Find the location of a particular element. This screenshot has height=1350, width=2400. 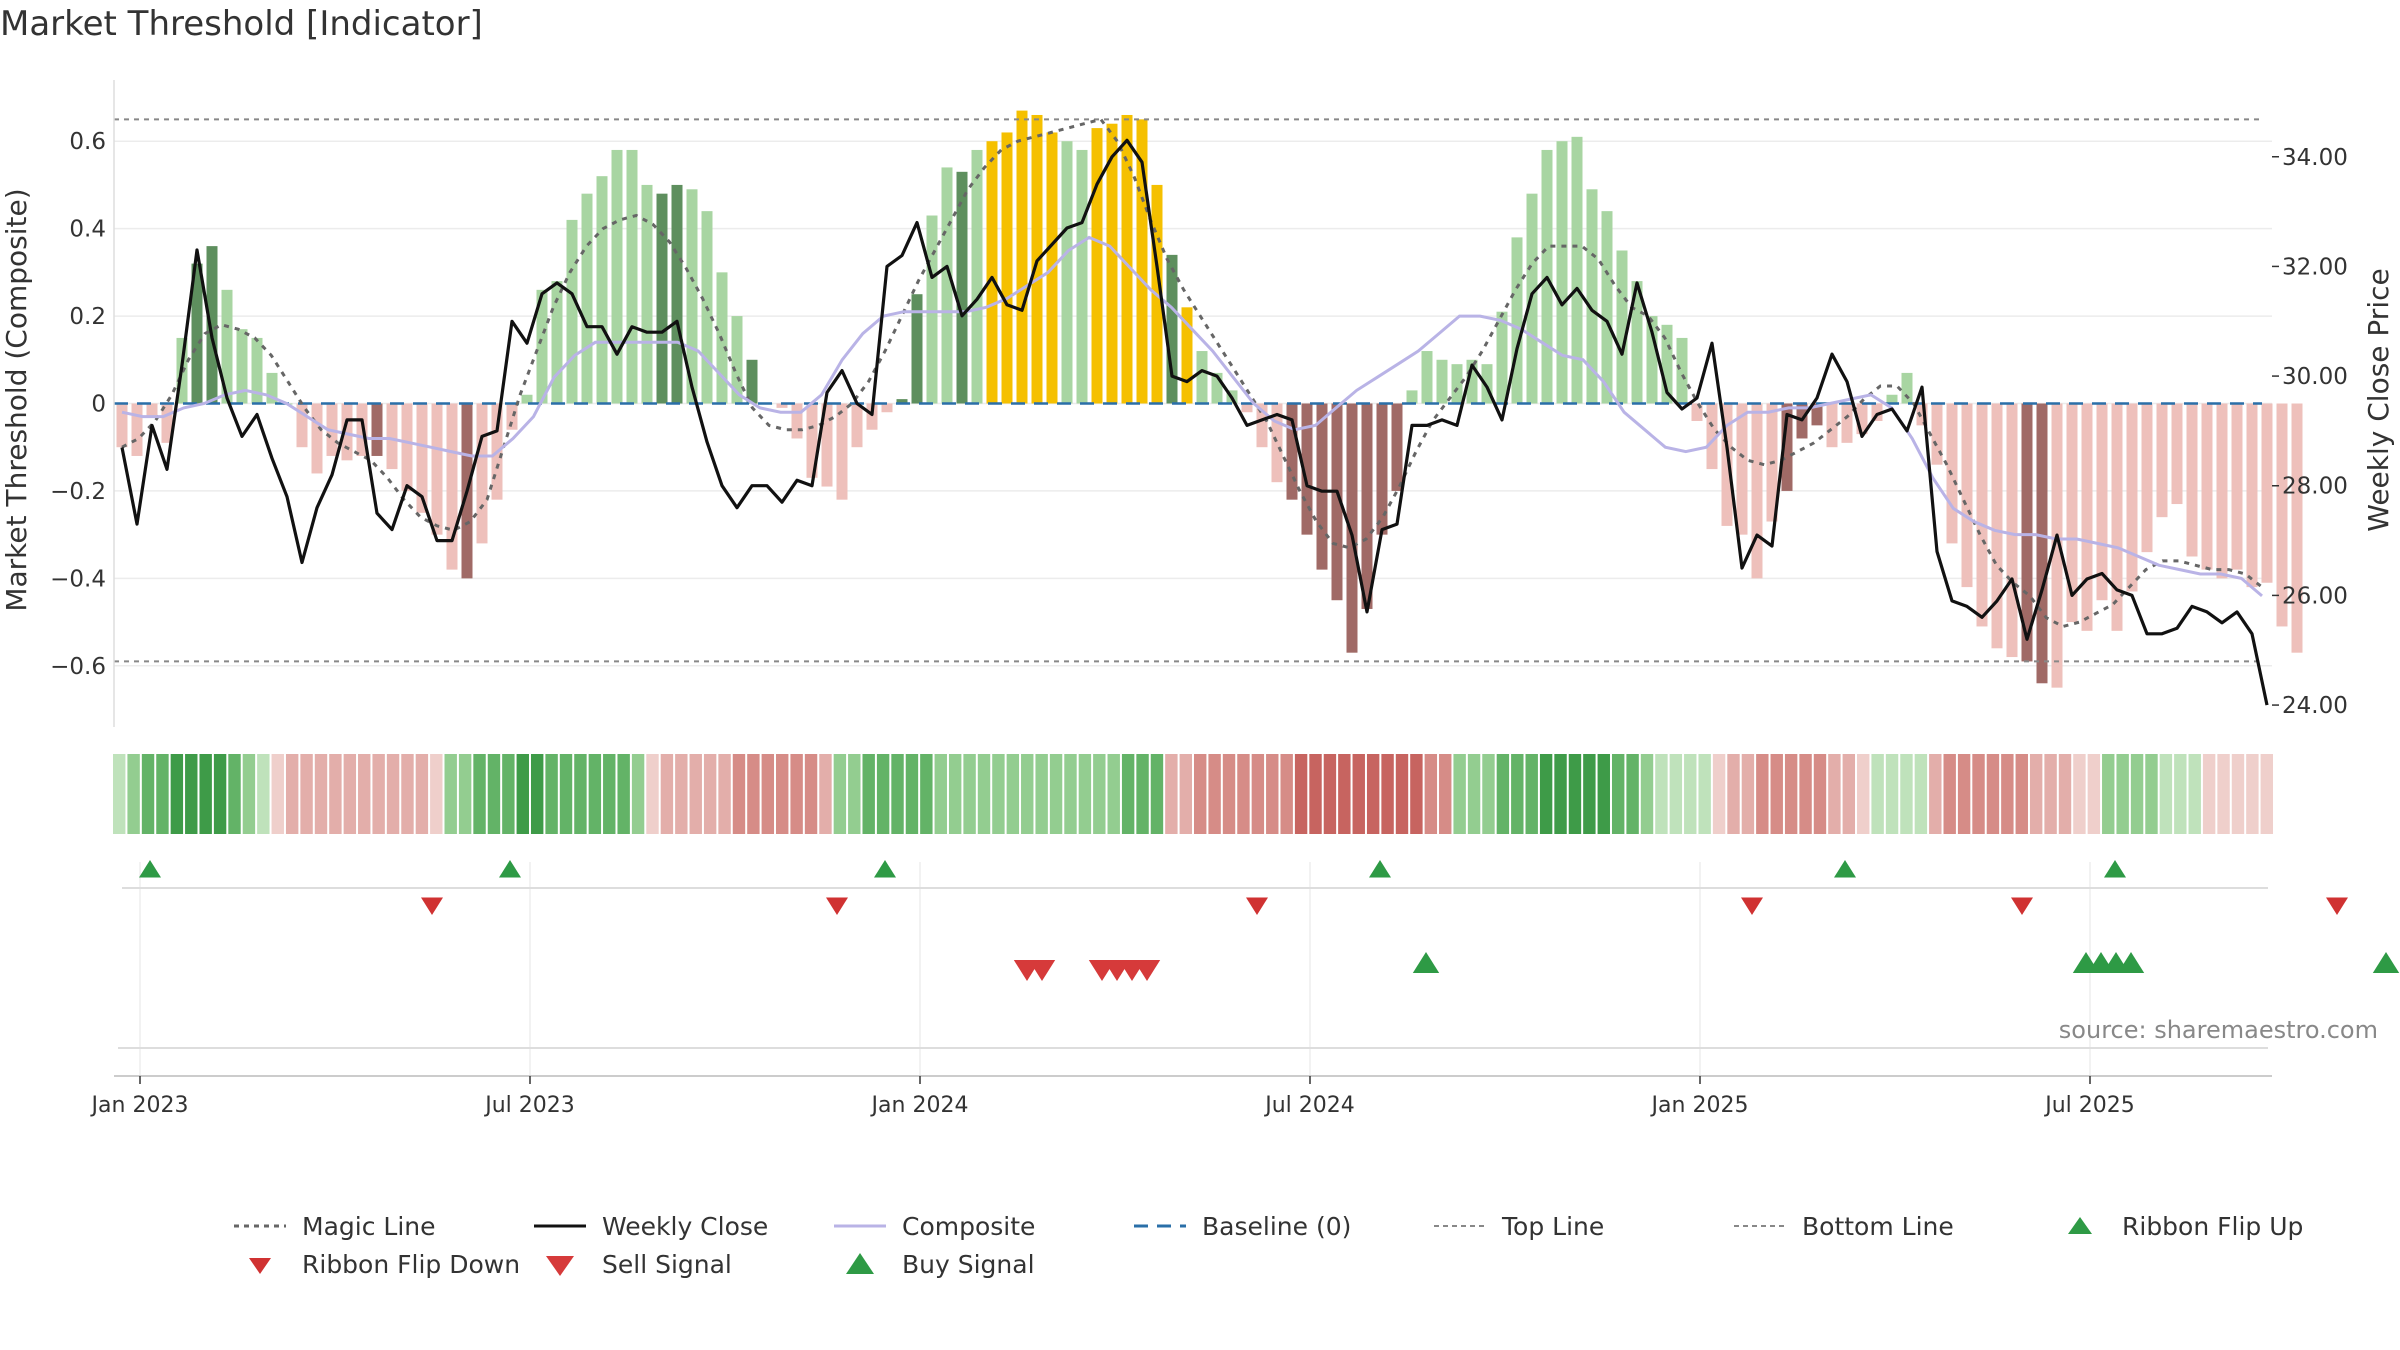

x-tick-label: Jul 2025 is located at coordinates (2089, 1105).